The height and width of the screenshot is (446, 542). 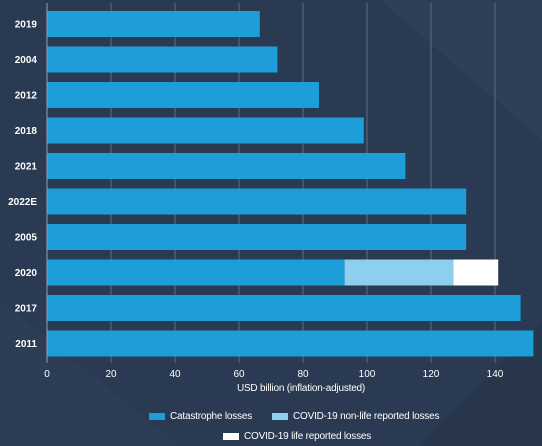 What do you see at coordinates (26, 96) in the screenshot?
I see `y-category-label-2012: 2012` at bounding box center [26, 96].